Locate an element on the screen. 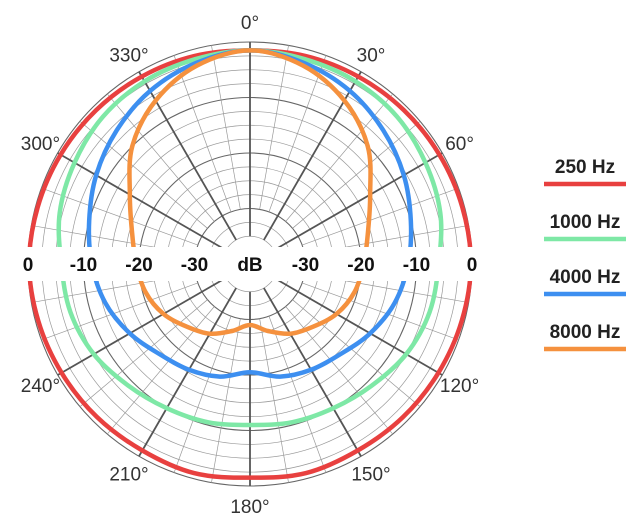 This screenshot has width=627, height=520. angle-label: 60° is located at coordinates (459, 144).